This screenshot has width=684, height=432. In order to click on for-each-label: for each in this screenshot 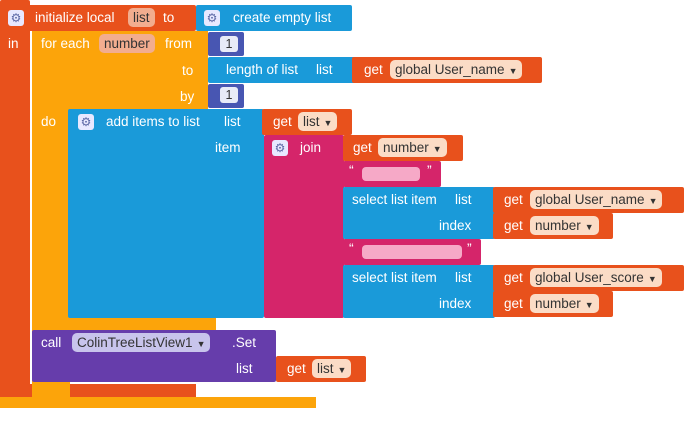, I will do `click(65, 43)`.